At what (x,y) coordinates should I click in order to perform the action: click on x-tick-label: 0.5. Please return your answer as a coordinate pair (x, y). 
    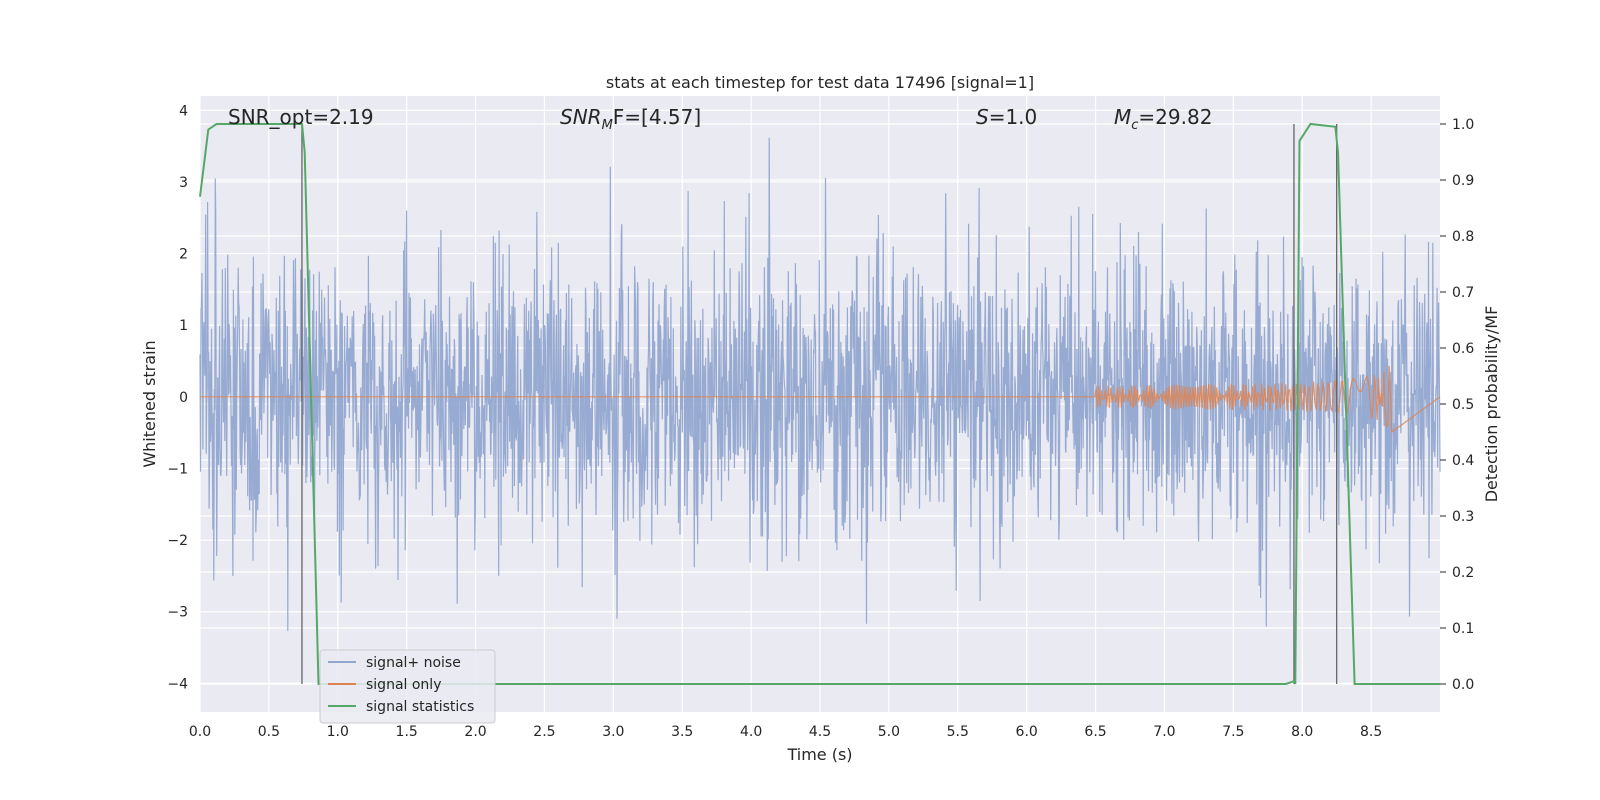
    Looking at the image, I should click on (269, 732).